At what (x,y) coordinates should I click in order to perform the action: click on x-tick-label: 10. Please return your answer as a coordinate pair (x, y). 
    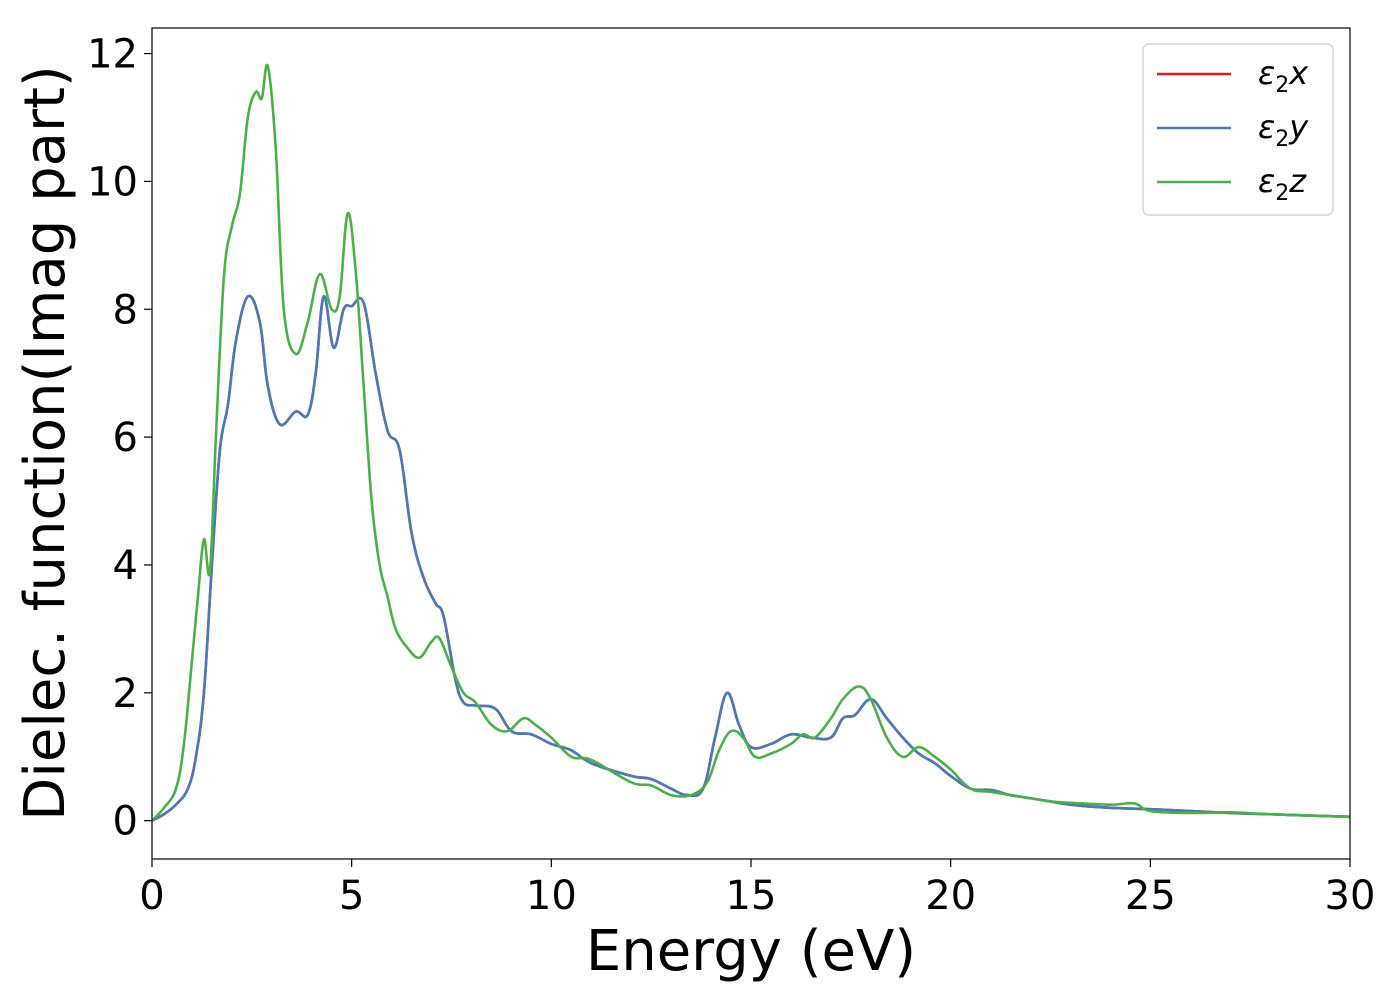
    Looking at the image, I should click on (551, 896).